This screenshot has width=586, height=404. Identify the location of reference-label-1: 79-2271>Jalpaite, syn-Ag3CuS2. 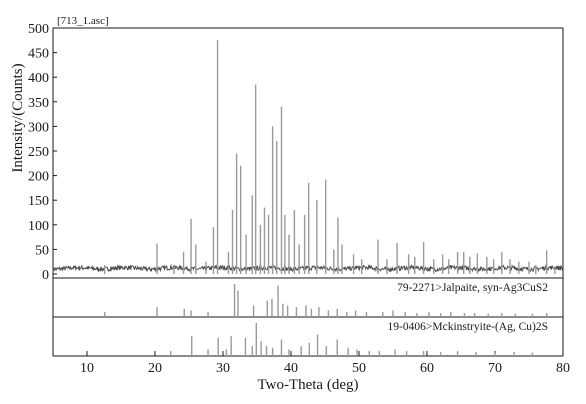
(472, 288).